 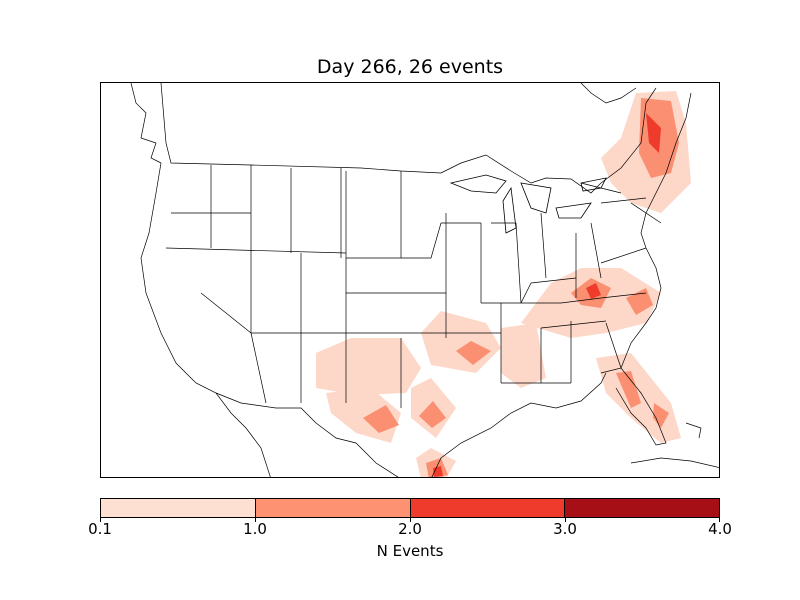 What do you see at coordinates (653, 133) in the screenshot?
I see `contour-northeast-high` at bounding box center [653, 133].